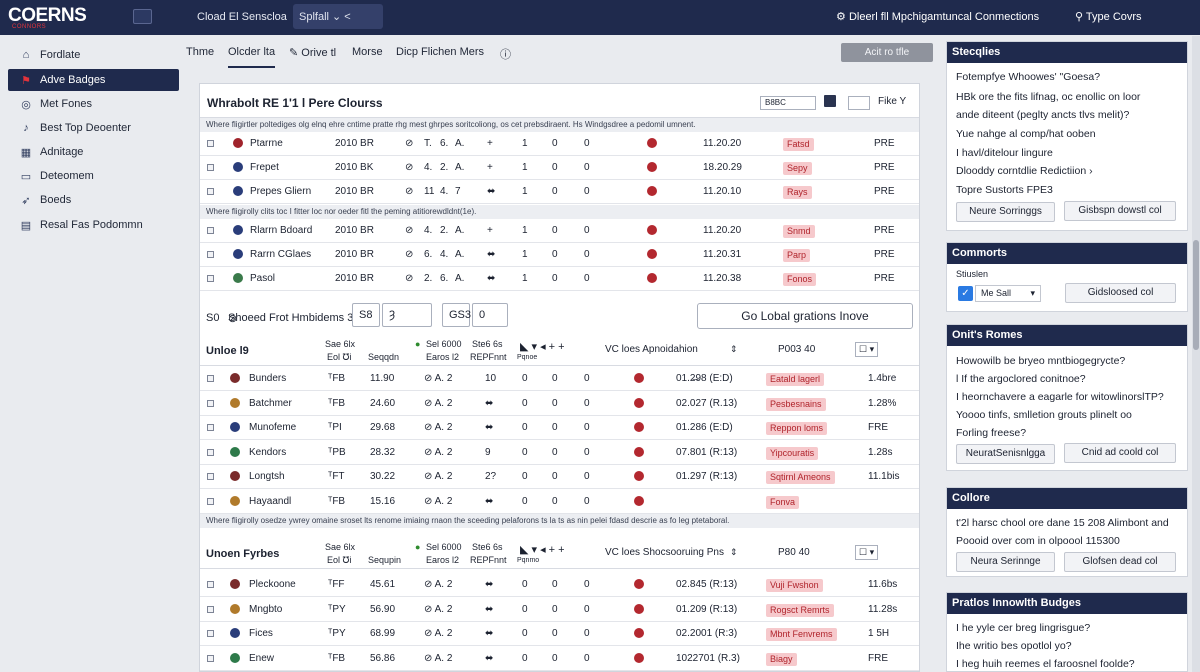 The image size is (1200, 672). What do you see at coordinates (887, 52) in the screenshot?
I see `add-to-file-button: Acit ro tfle` at bounding box center [887, 52].